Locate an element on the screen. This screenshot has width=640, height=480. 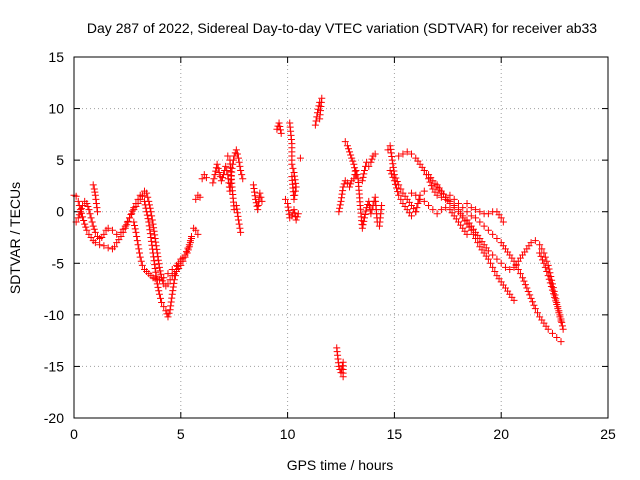
x-tick-label: 10 is located at coordinates (288, 434).